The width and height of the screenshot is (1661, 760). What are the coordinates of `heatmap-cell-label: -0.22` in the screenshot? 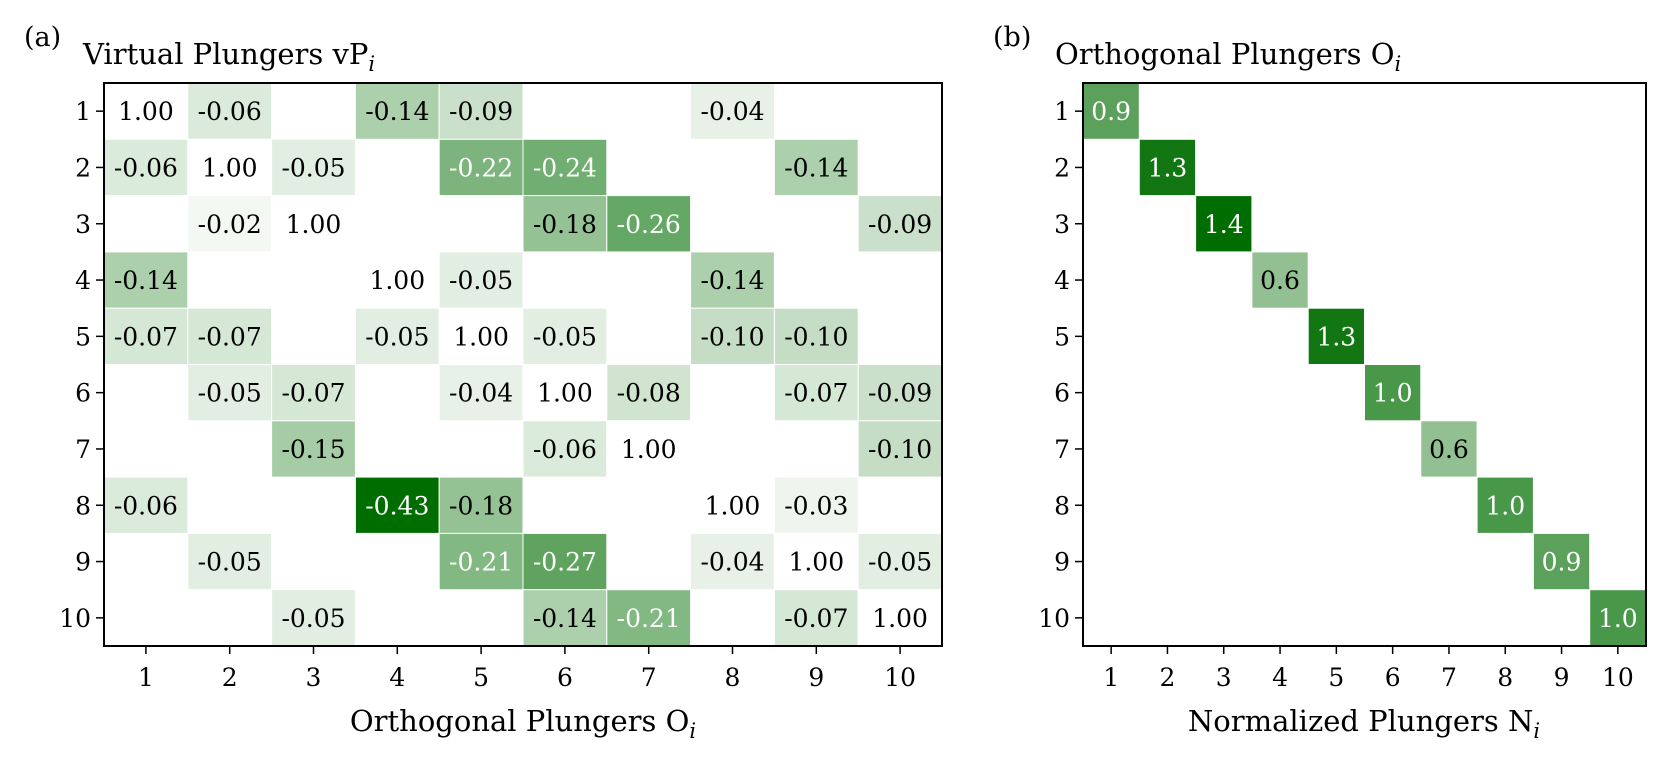 It's located at (481, 167).